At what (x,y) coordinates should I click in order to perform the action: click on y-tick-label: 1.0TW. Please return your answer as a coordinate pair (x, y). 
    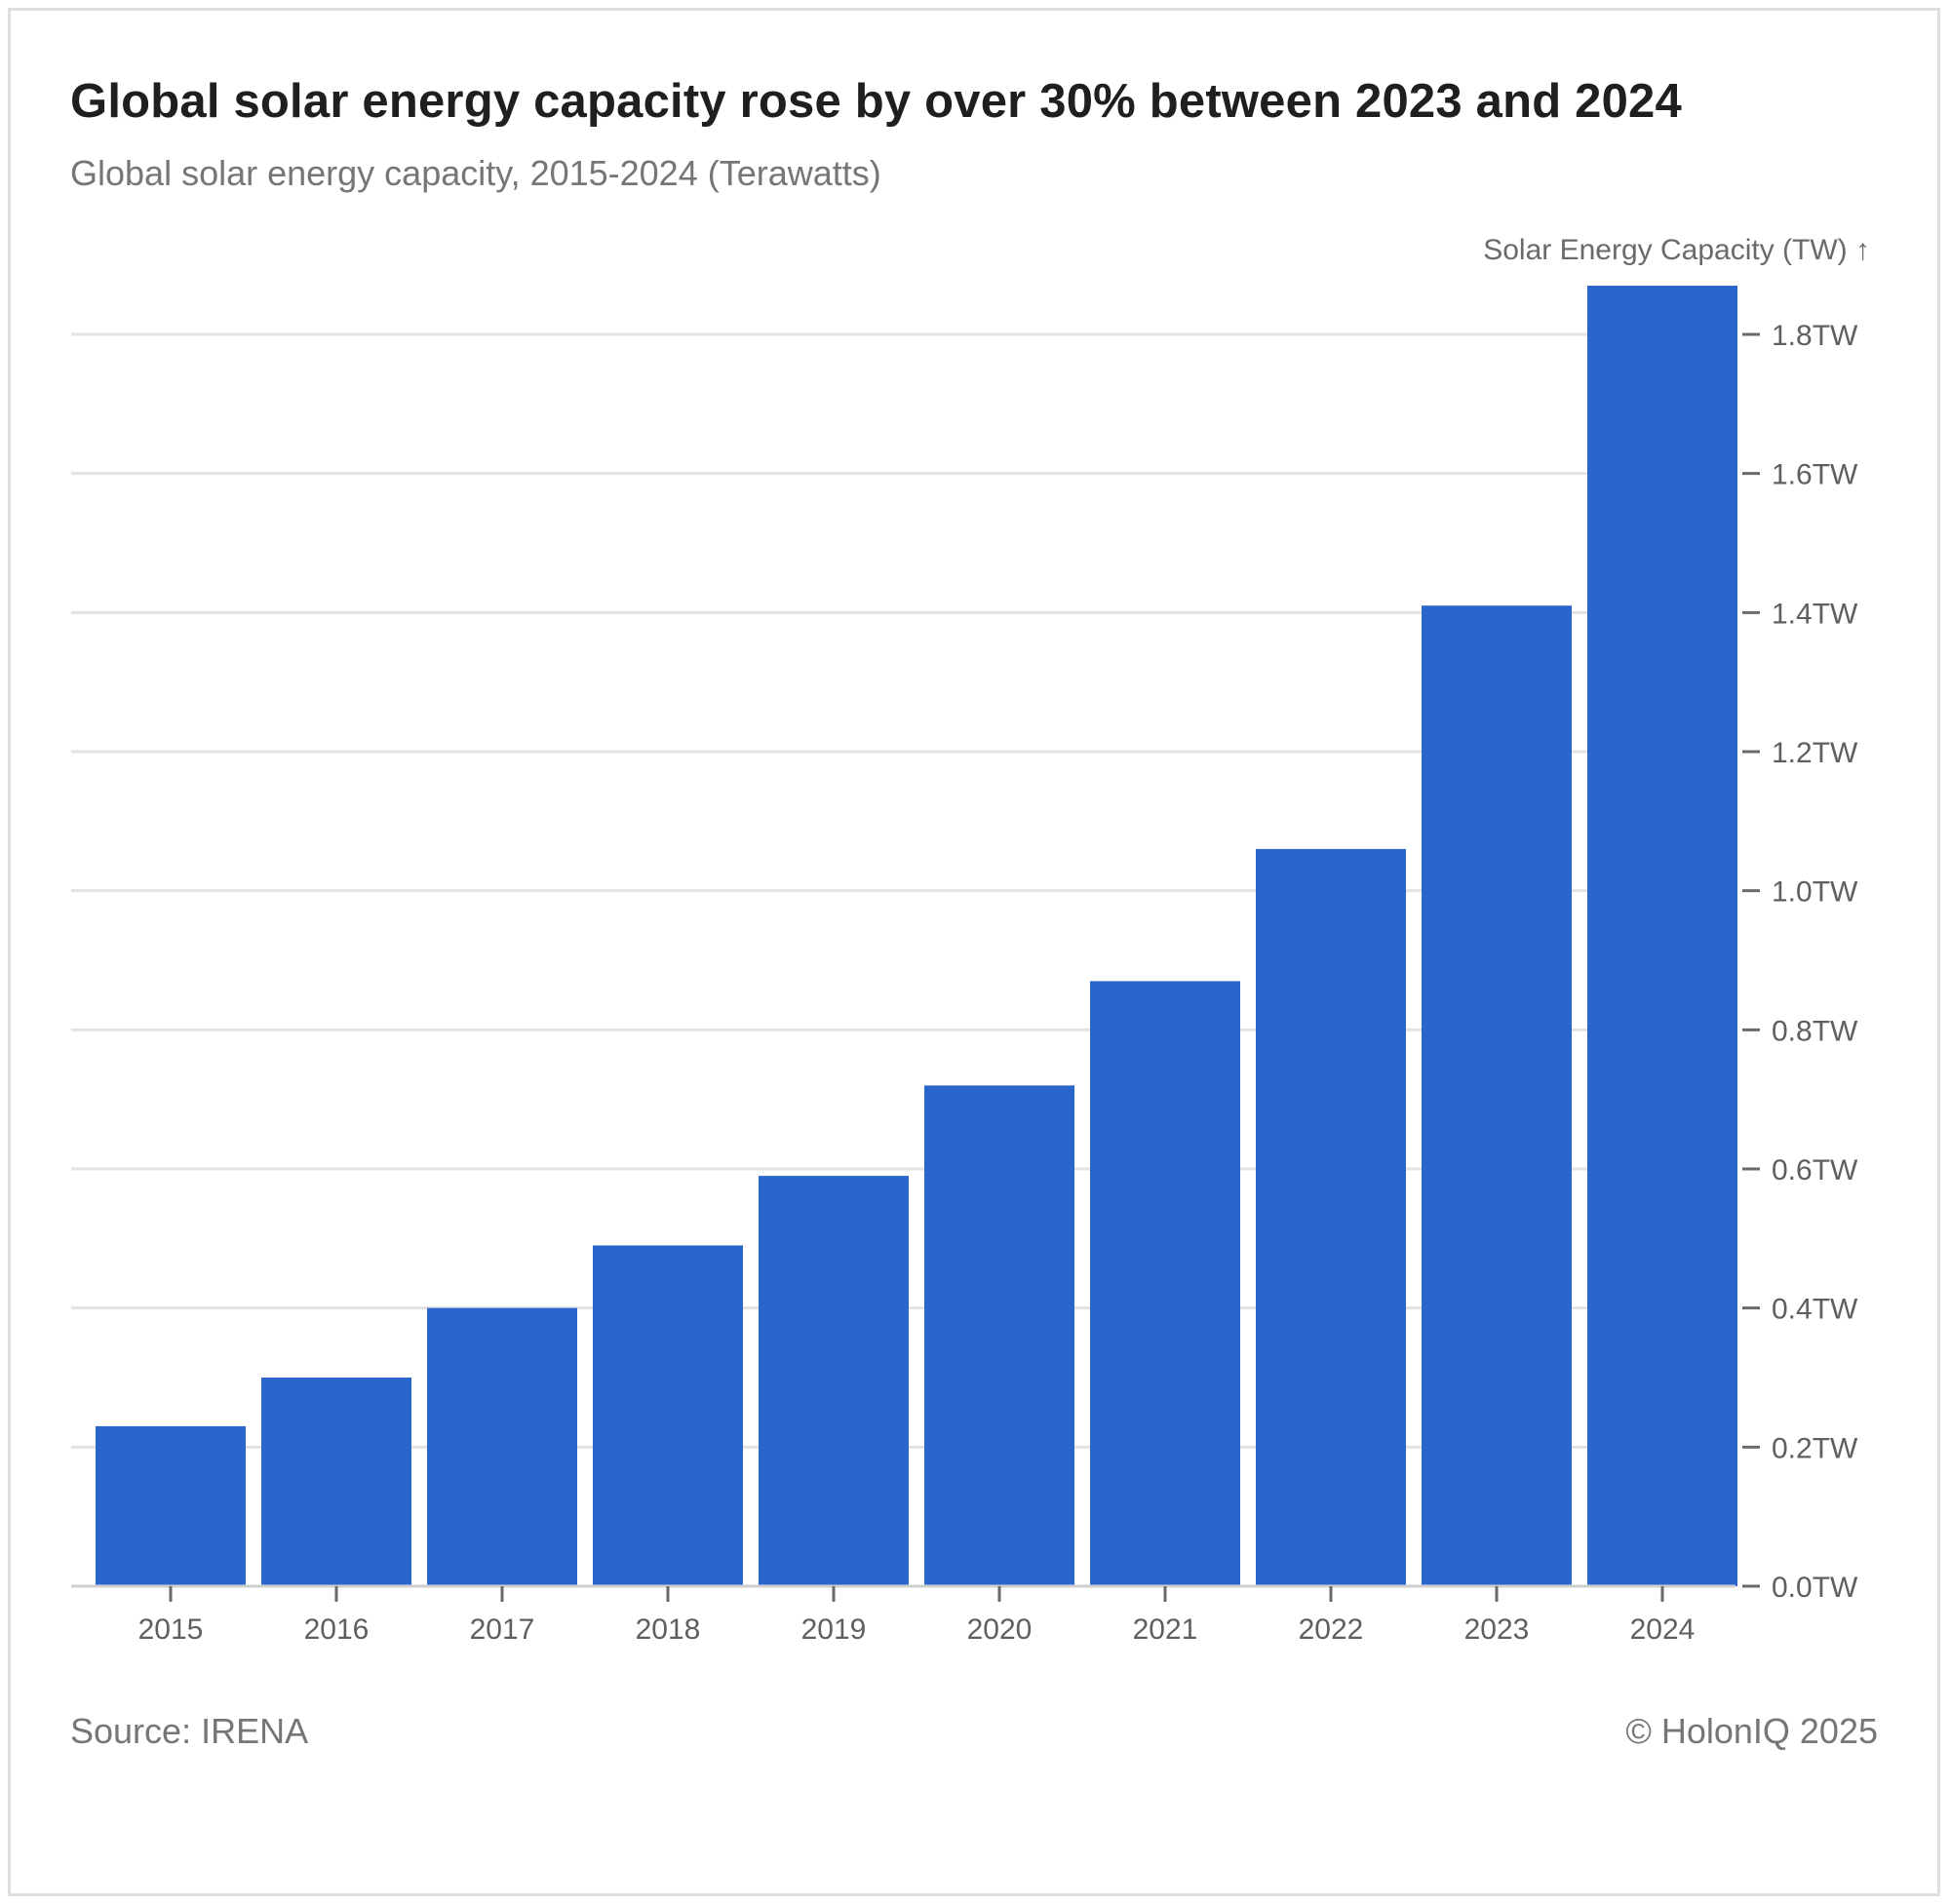
    Looking at the image, I should click on (1815, 892).